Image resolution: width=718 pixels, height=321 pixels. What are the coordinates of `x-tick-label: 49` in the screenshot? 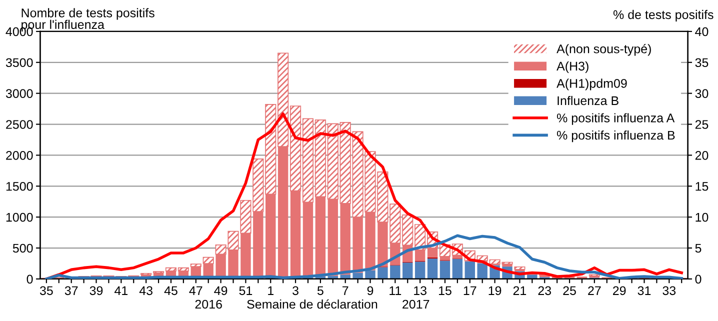 It's located at (221, 291).